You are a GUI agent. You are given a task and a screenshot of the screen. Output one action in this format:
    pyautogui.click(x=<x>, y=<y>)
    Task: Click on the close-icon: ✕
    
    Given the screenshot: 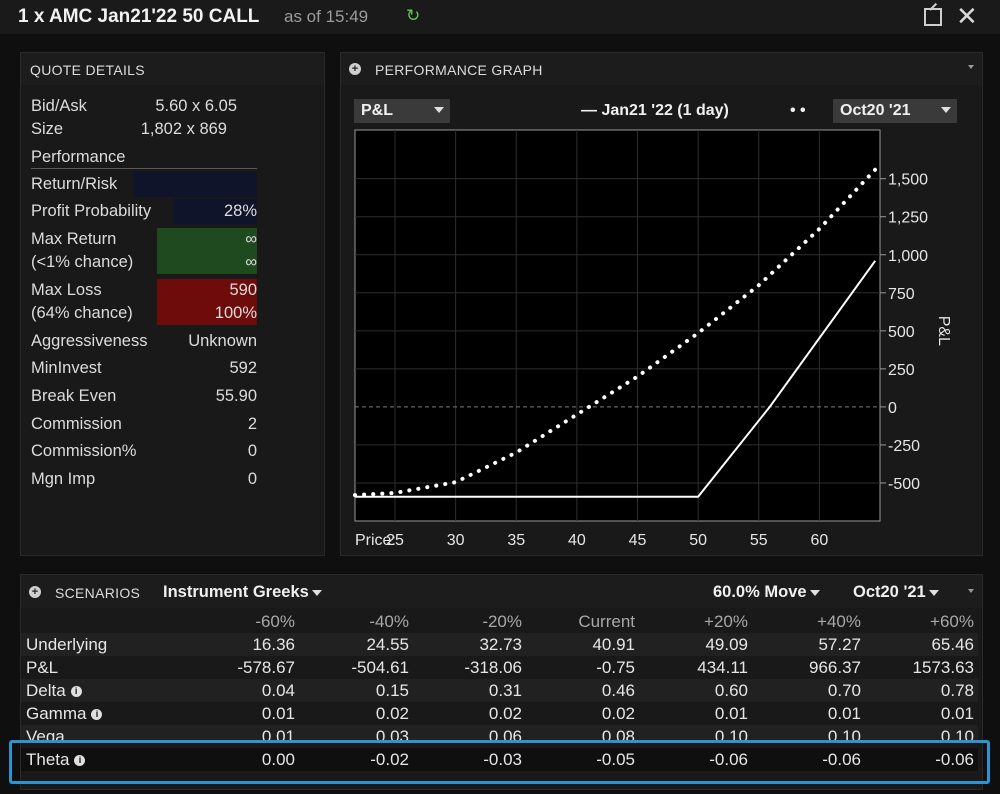 What is the action you would take?
    pyautogui.click(x=967, y=16)
    